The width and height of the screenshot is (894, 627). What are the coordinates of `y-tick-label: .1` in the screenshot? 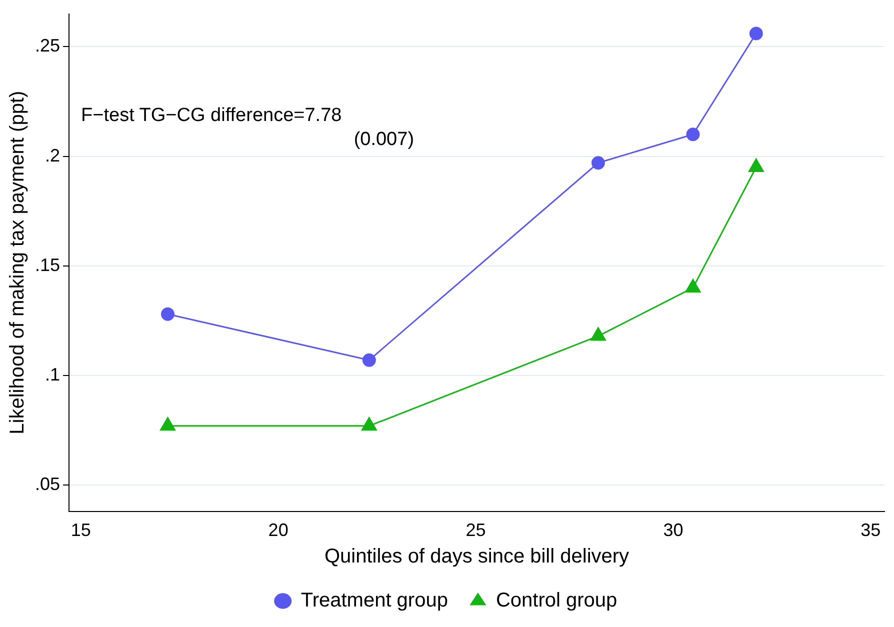 It's located at (52, 374).